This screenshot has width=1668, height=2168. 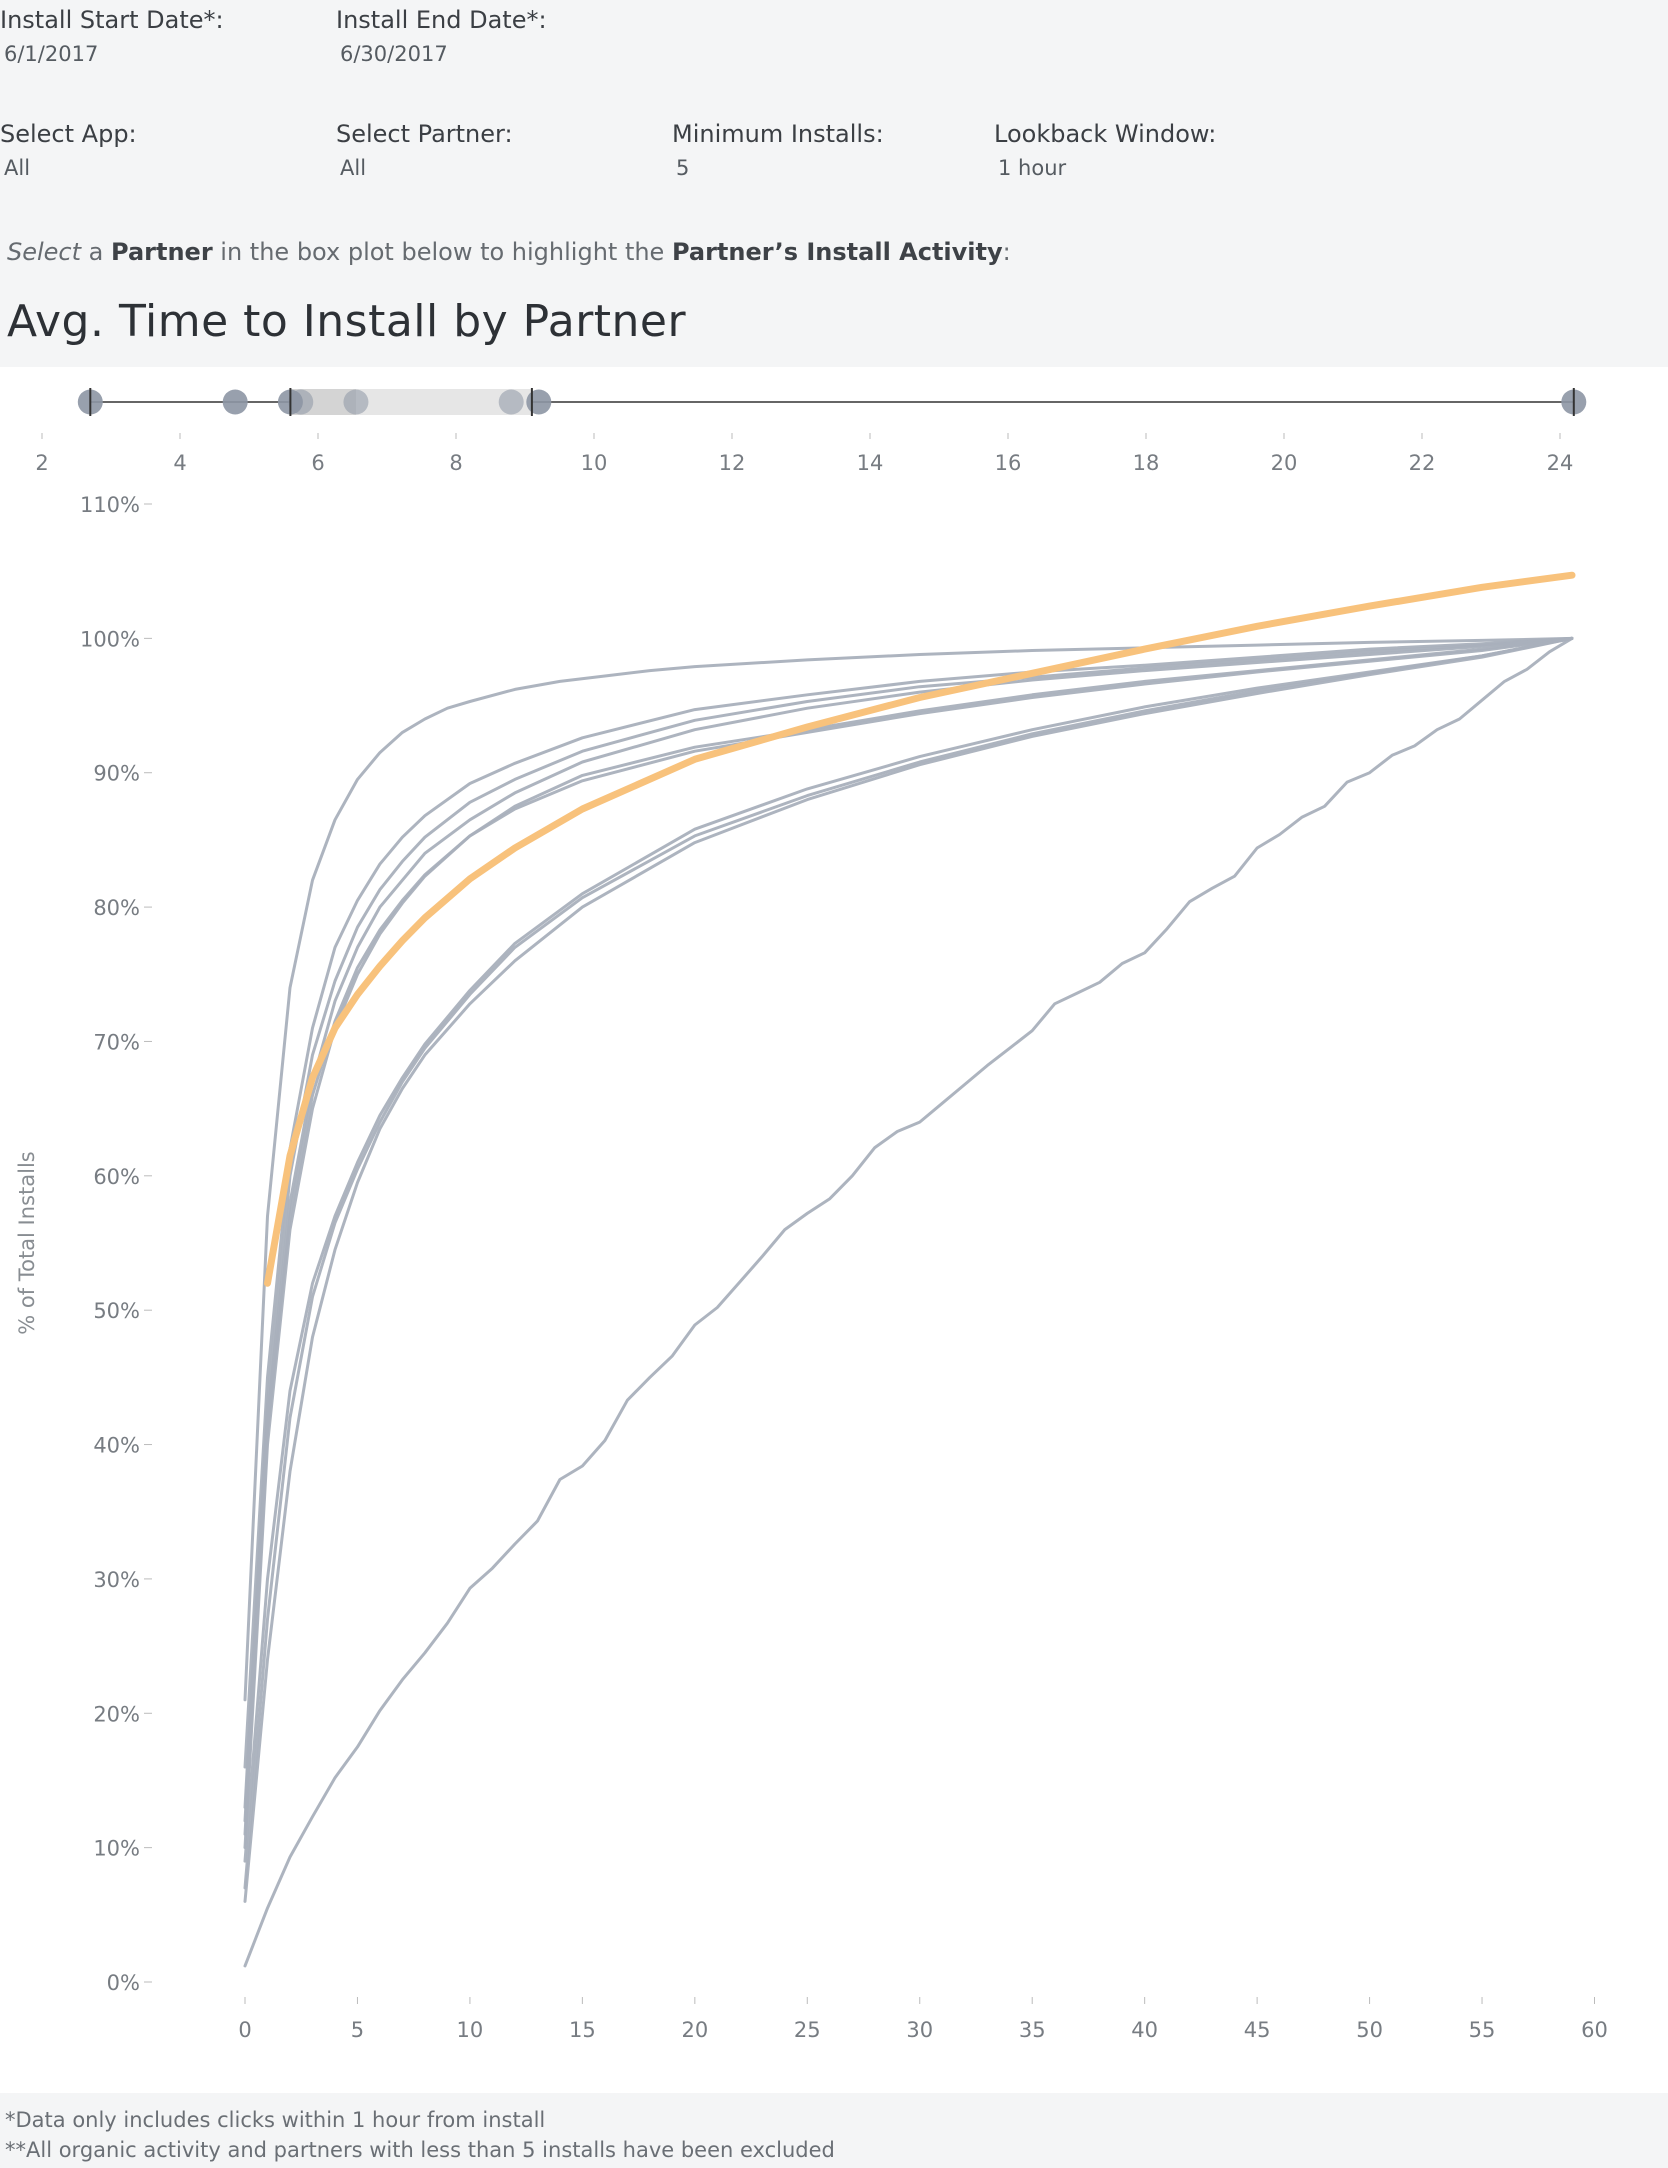 I want to click on y-tick-label-10: 100%, so click(x=110, y=639).